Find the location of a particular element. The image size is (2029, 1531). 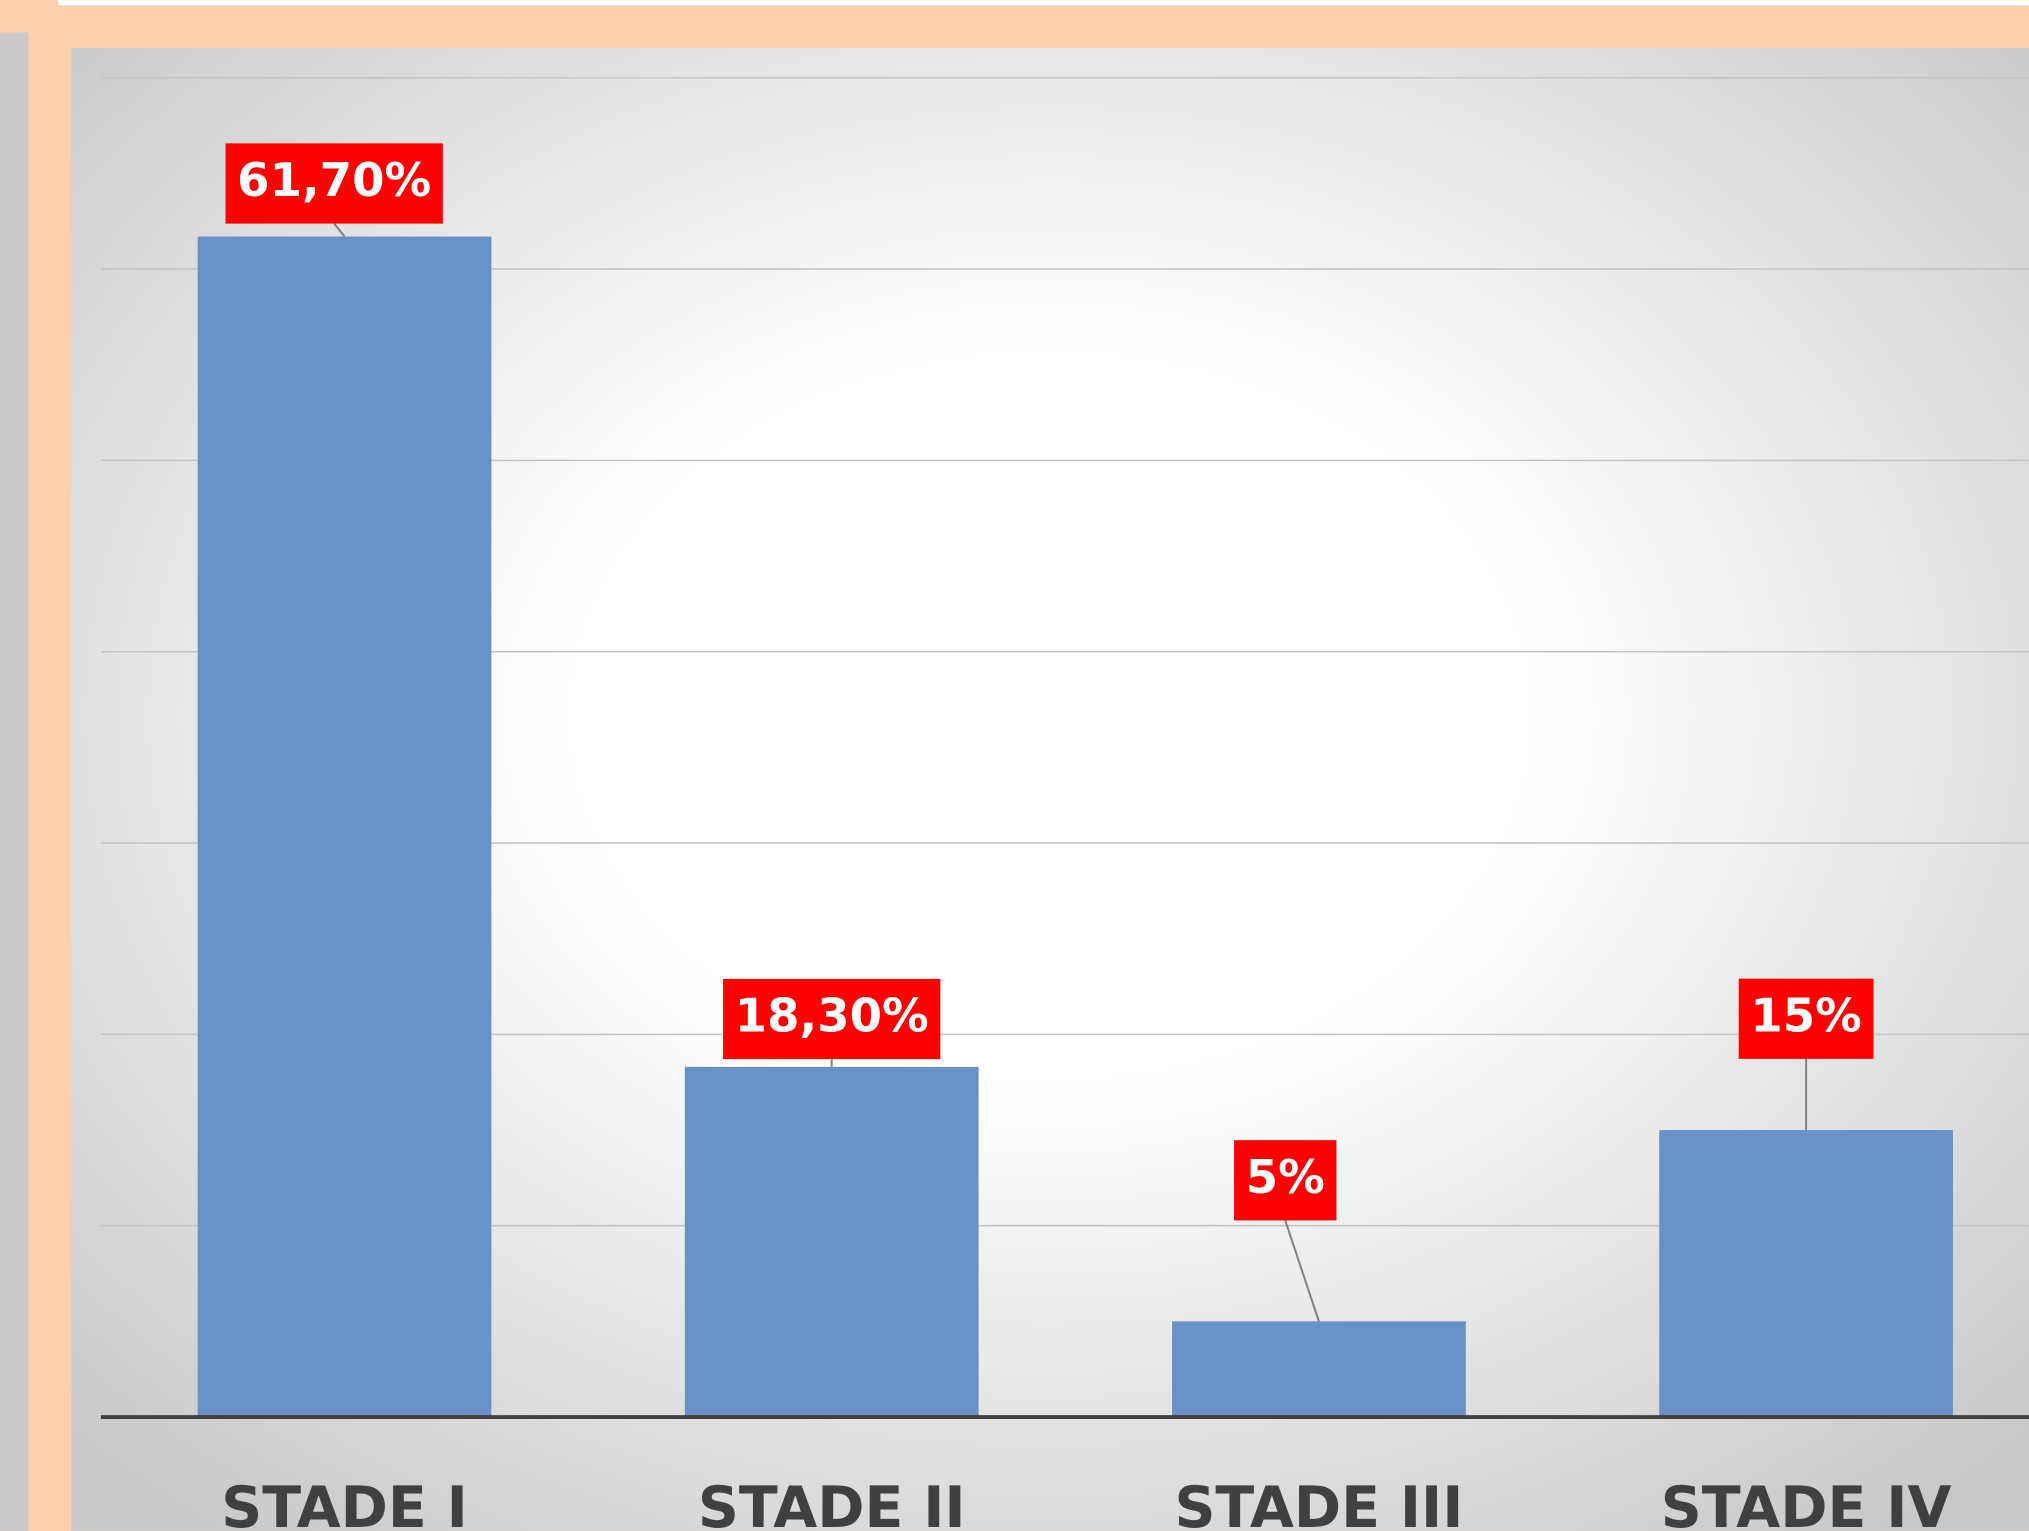

value-label: 15% is located at coordinates (1806, 1015).